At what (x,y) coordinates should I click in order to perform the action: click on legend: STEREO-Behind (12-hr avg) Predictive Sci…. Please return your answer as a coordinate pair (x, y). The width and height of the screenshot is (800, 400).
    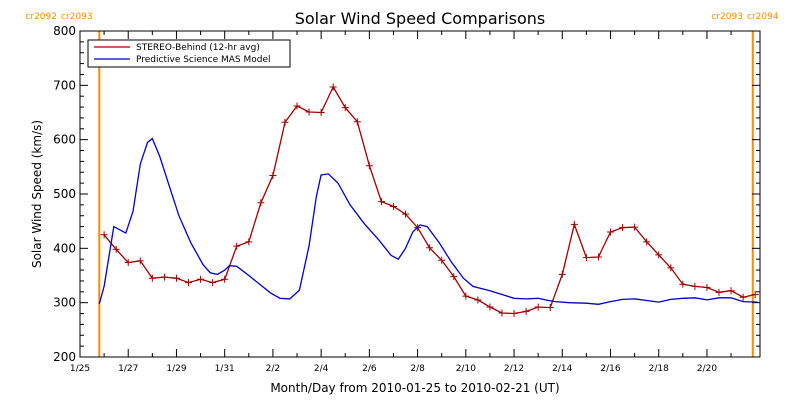
    Looking at the image, I should click on (189, 53).